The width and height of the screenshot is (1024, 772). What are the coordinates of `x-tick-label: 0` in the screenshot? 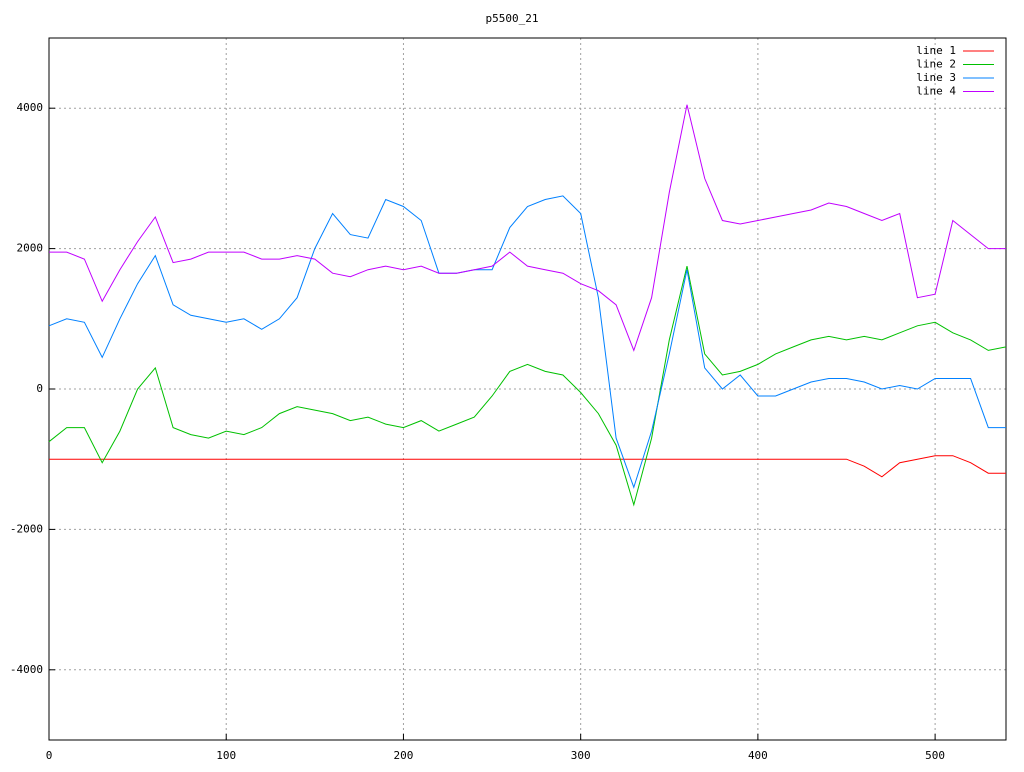 It's located at (49, 755).